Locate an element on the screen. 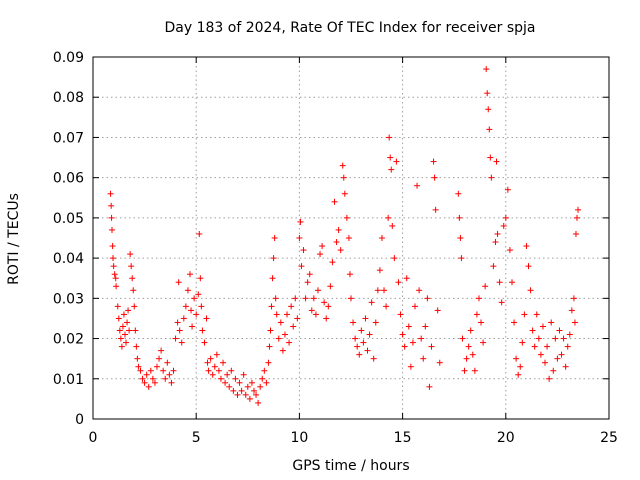  x-tick-label: 5 is located at coordinates (196, 438).